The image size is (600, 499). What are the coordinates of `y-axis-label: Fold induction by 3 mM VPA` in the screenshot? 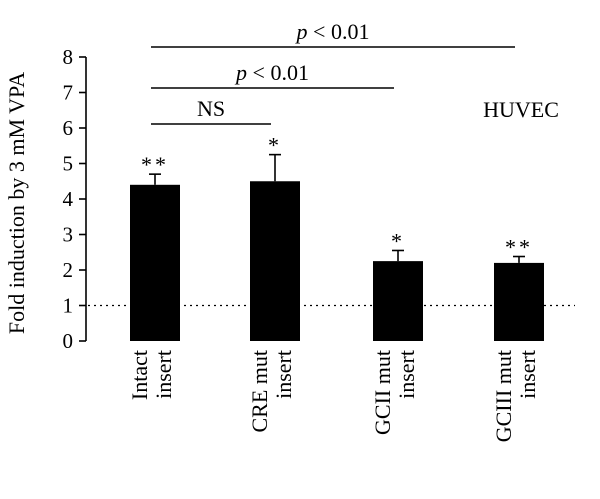 It's located at (16, 203).